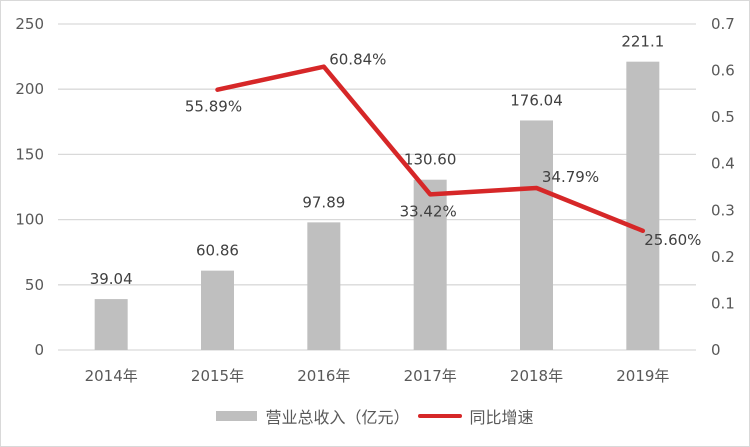 The image size is (750, 447). I want to click on legend-item-revenue: 营业总收入（亿元）, so click(313, 416).